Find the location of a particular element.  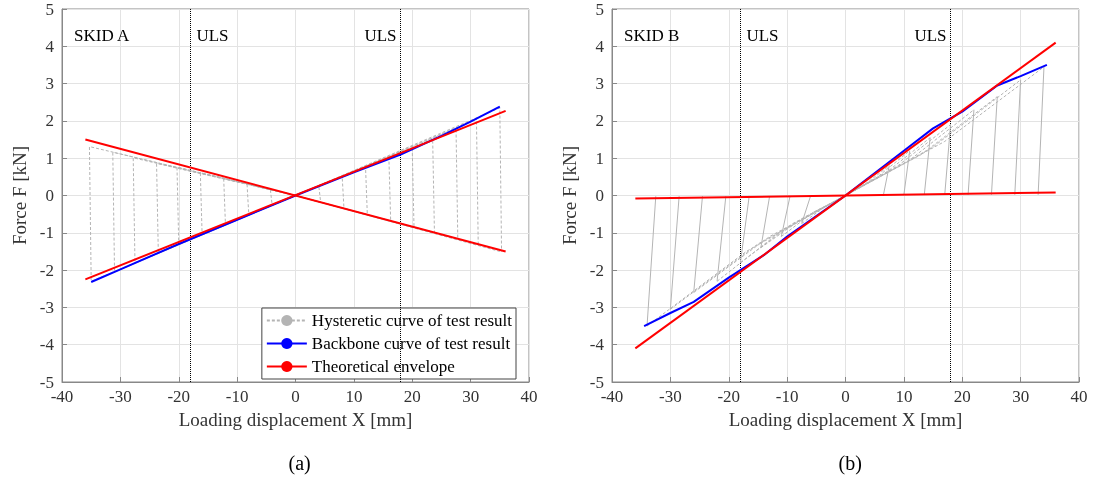

legend-label: Backbone curve of test result is located at coordinates (411, 343).